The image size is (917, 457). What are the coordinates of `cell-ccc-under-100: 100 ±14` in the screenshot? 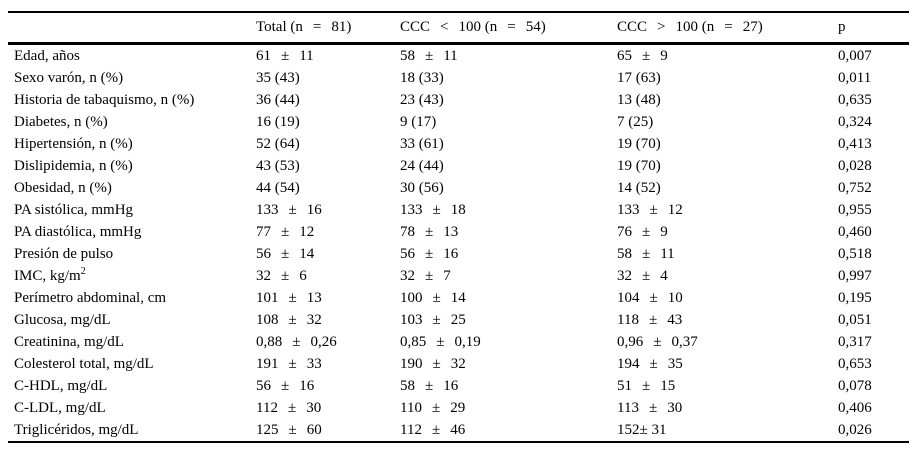 It's located at (508, 298).